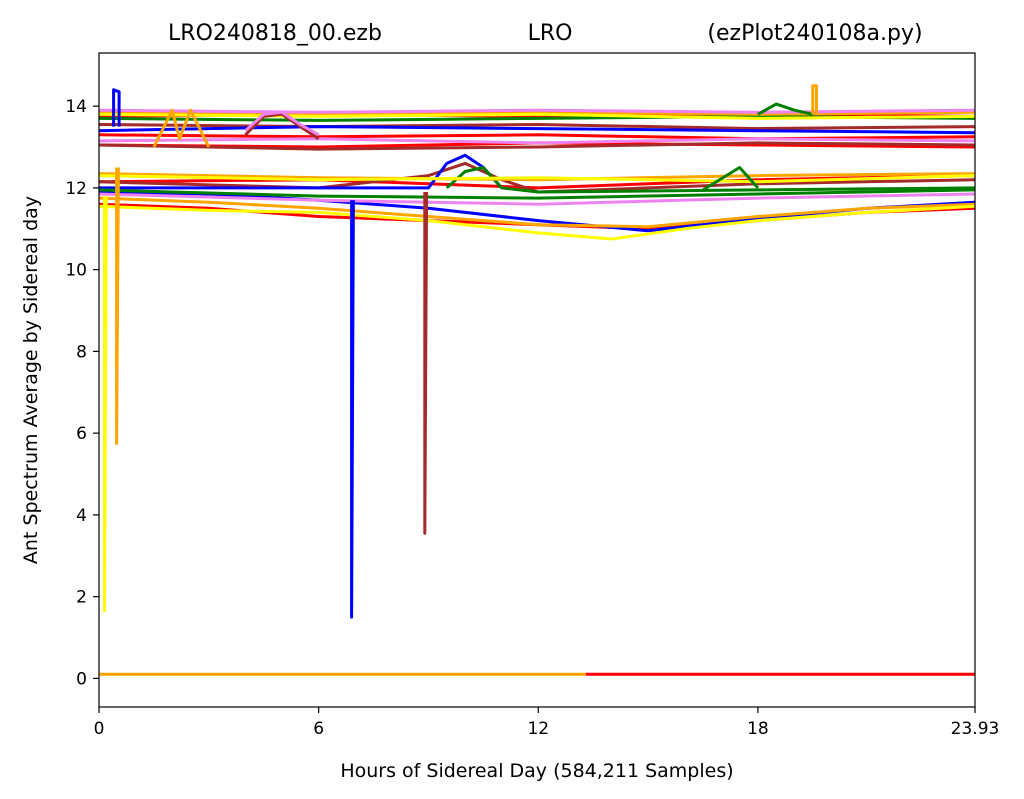  I want to click on x-tick-label: 18, so click(758, 729).